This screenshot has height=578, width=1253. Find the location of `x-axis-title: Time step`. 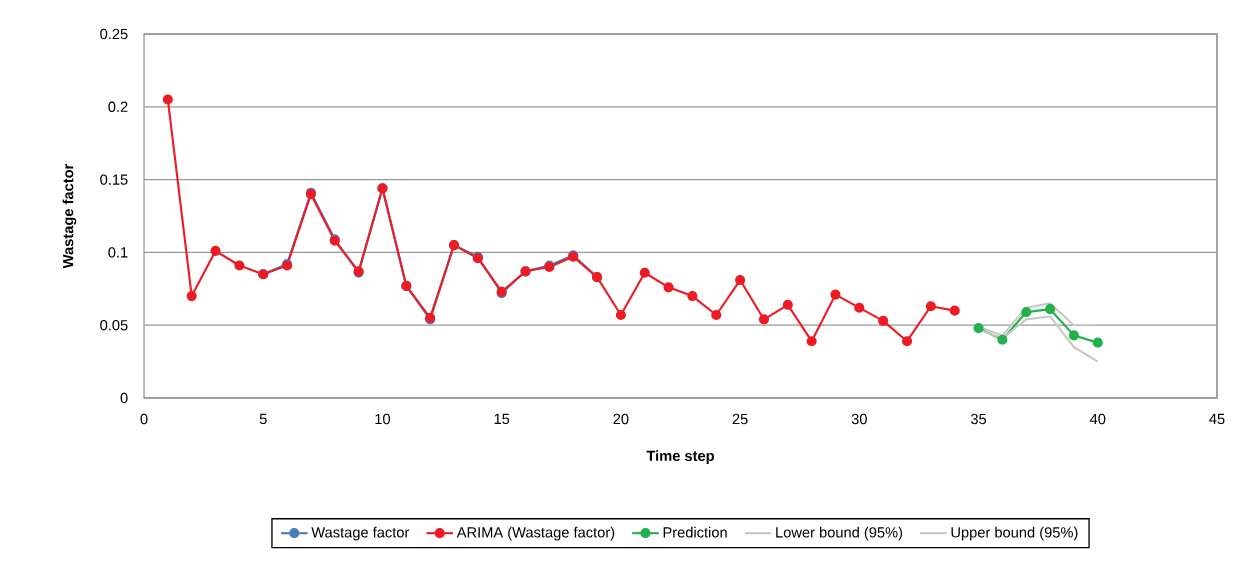

x-axis-title: Time step is located at coordinates (680, 457).